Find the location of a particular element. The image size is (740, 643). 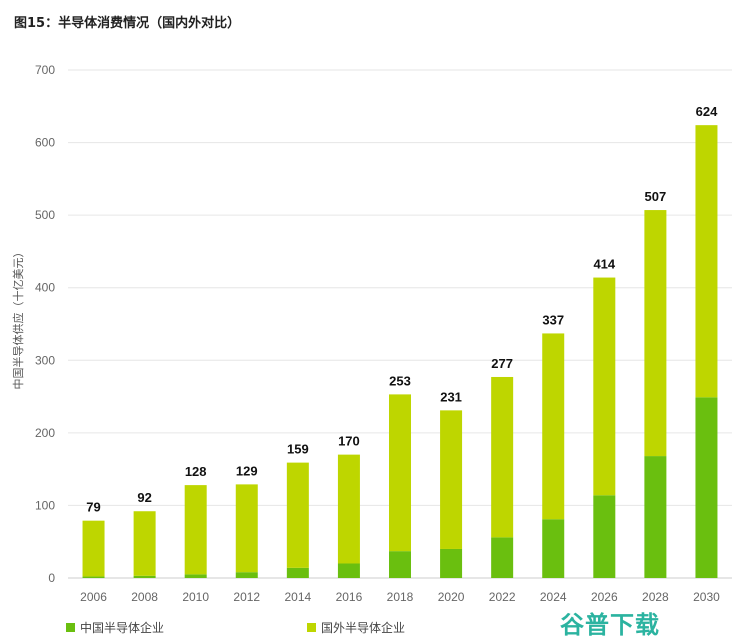

x-tick-label: 2028 is located at coordinates (655, 597).